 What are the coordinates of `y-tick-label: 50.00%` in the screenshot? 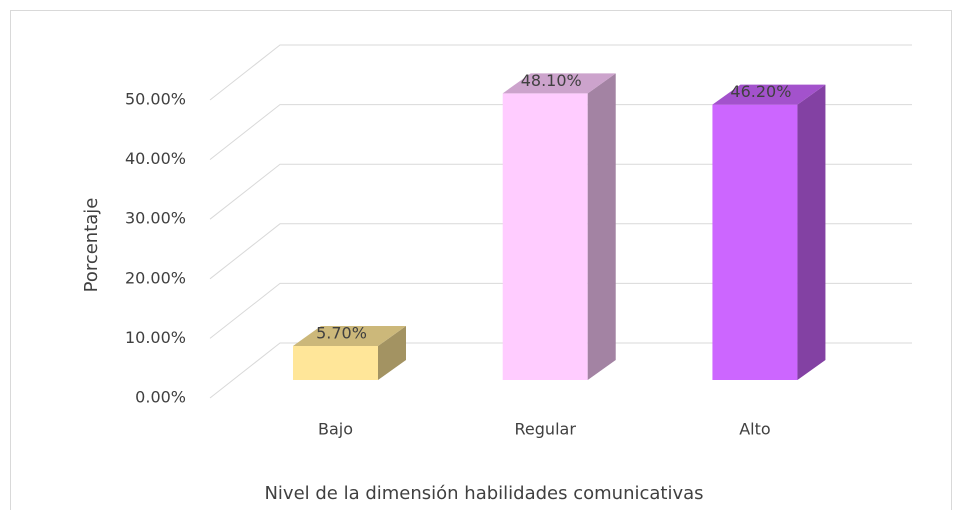 It's located at (155, 99).